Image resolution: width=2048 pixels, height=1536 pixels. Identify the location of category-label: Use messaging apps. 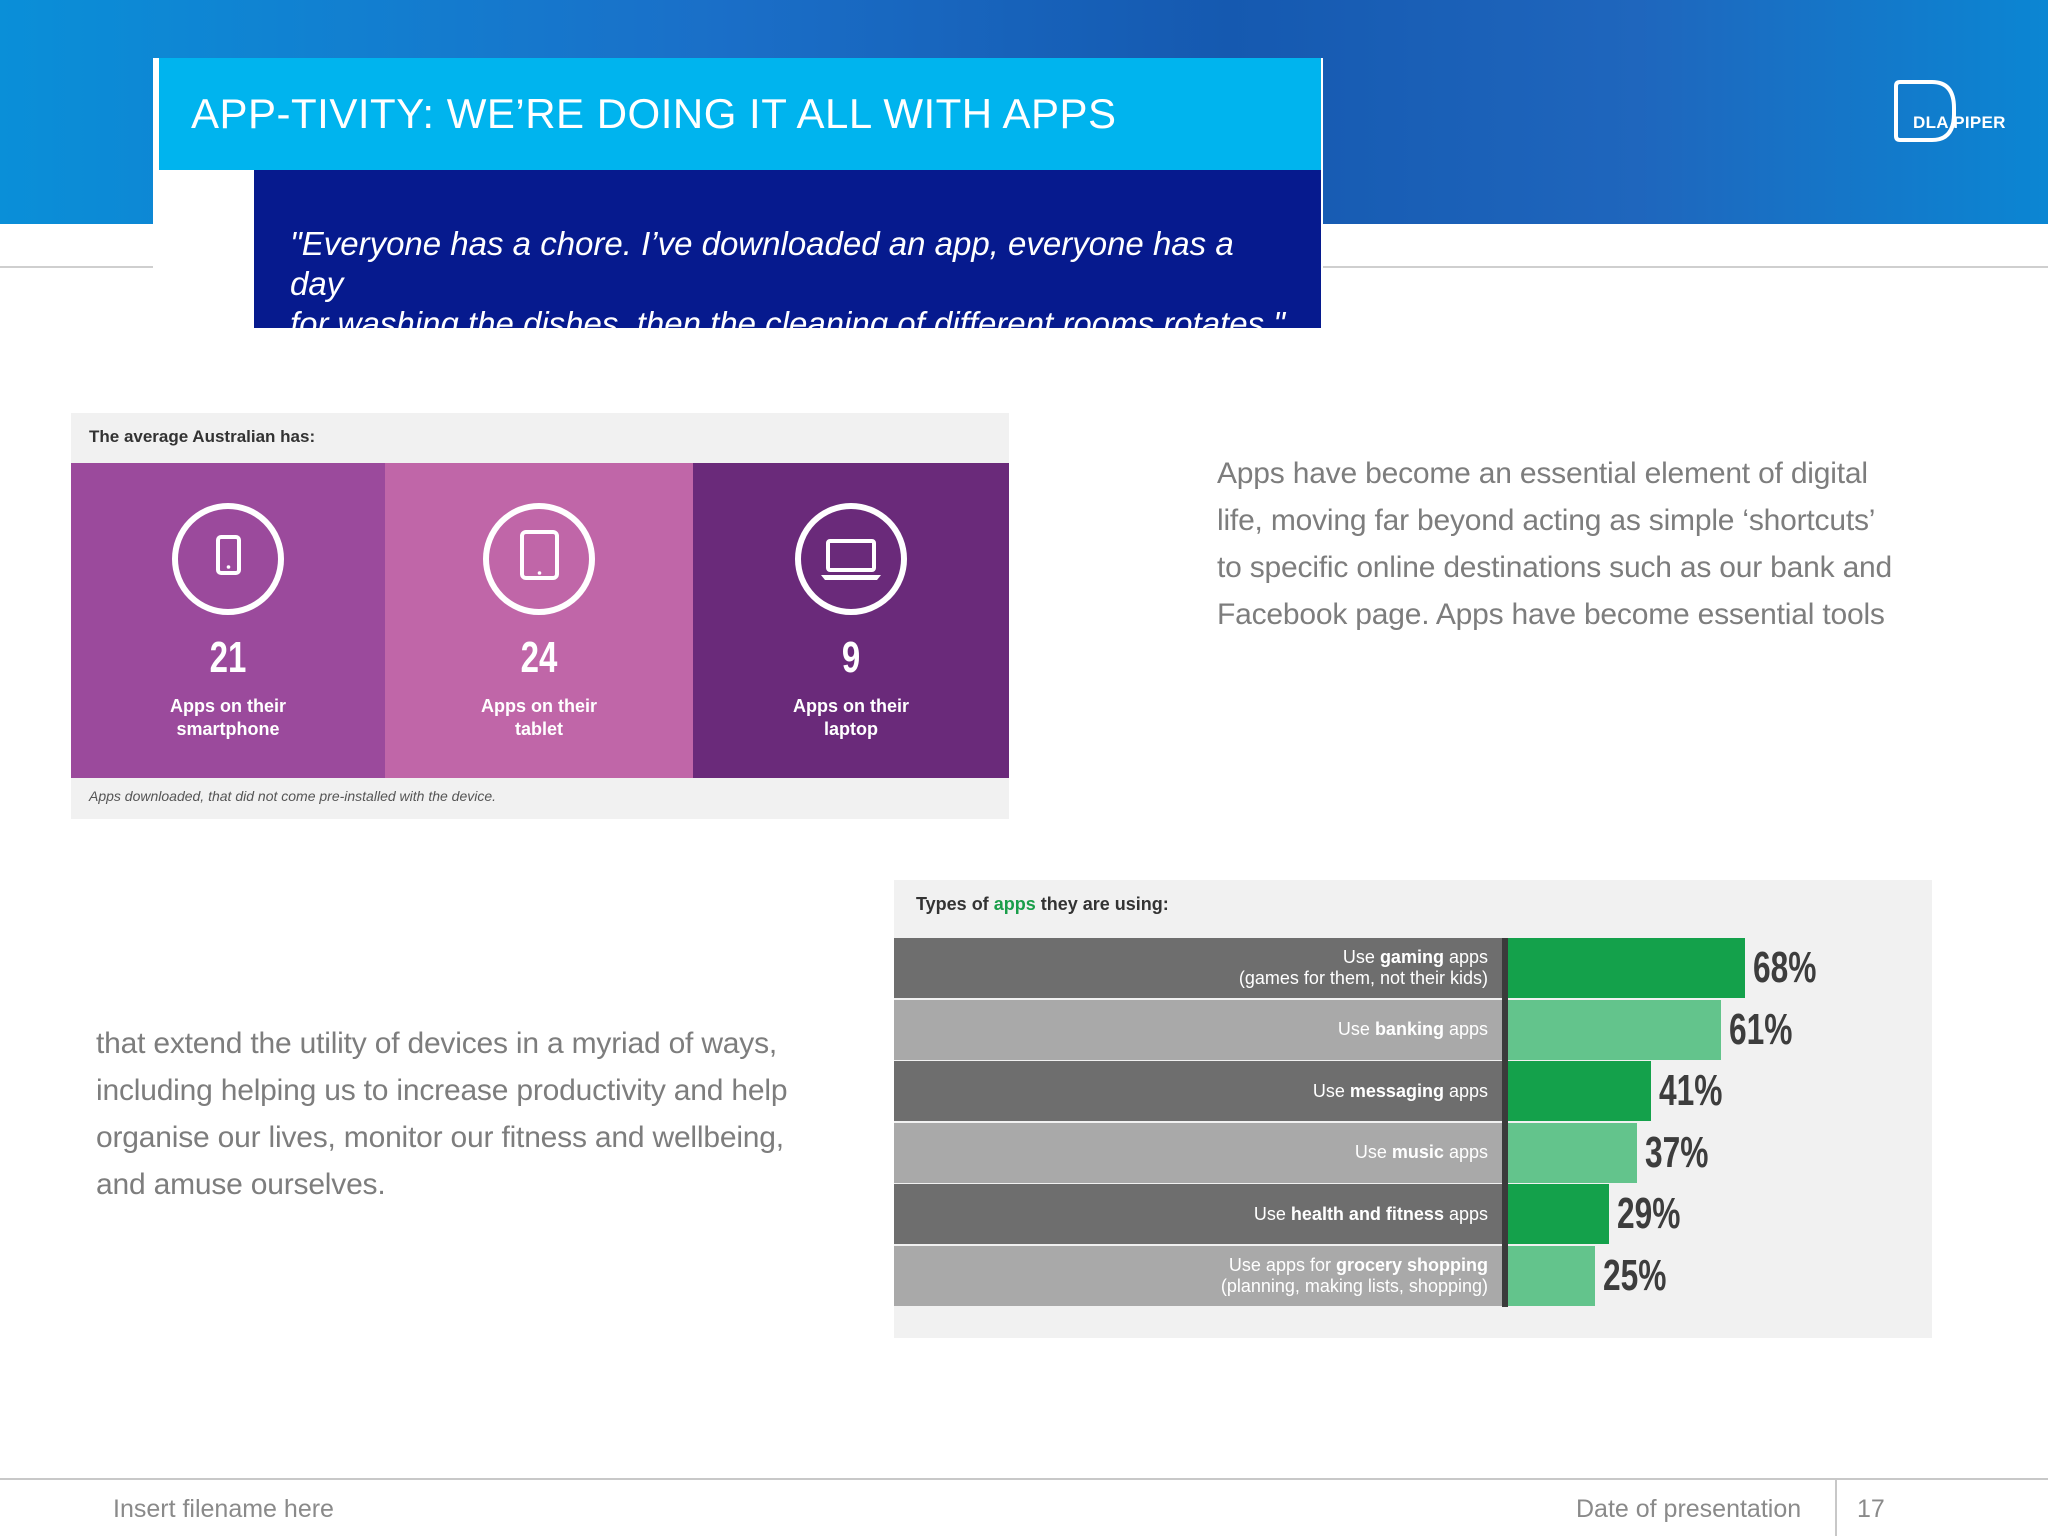
(1208, 1091).